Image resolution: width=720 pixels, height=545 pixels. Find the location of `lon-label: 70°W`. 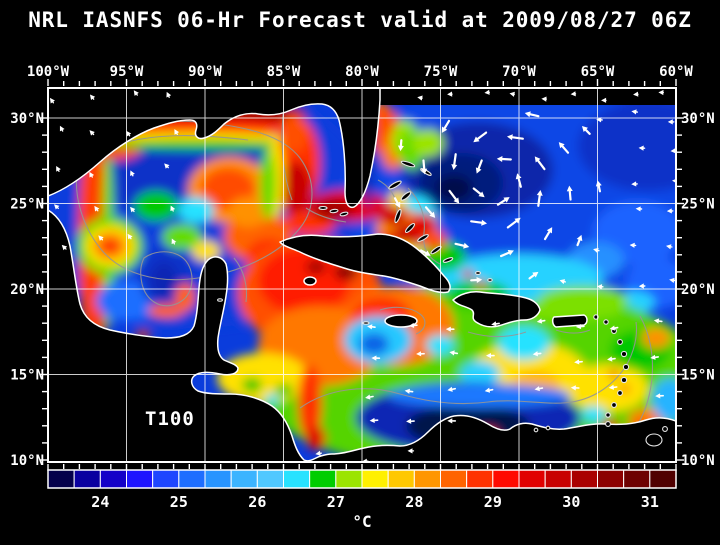

lon-label: 70°W is located at coordinates (519, 72).